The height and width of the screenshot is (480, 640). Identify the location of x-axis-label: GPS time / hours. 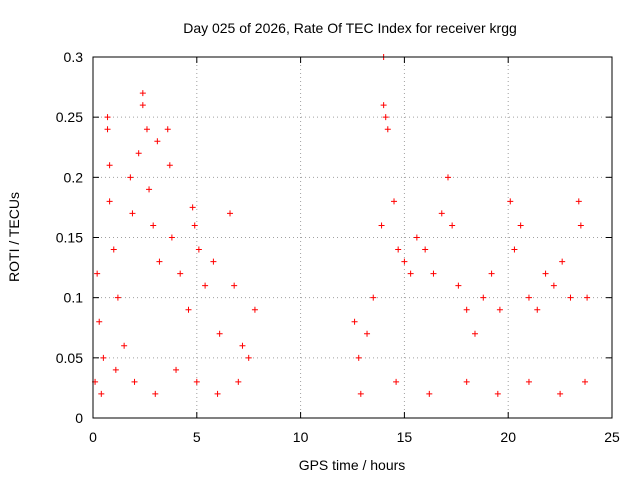
(352, 465).